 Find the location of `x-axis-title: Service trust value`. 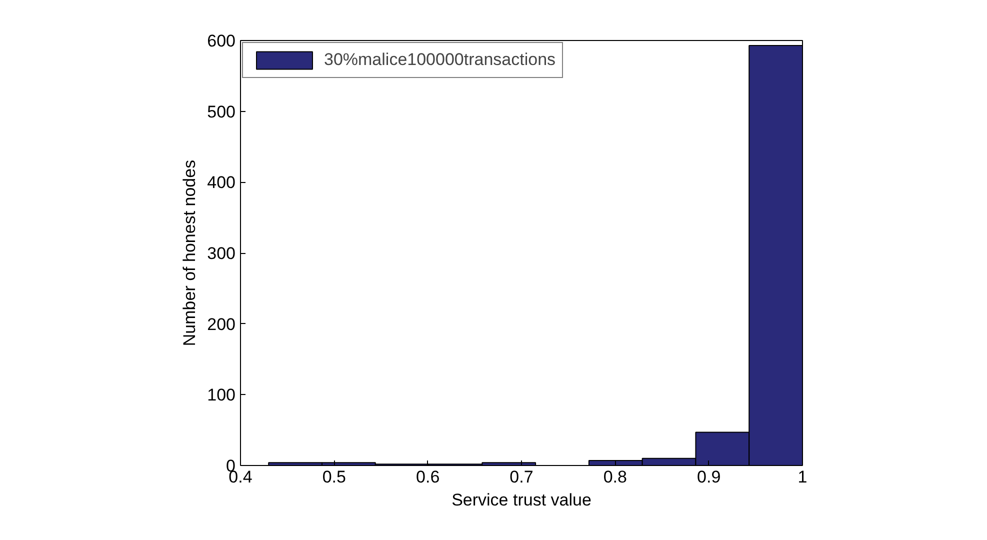

x-axis-title: Service trust value is located at coordinates (522, 500).